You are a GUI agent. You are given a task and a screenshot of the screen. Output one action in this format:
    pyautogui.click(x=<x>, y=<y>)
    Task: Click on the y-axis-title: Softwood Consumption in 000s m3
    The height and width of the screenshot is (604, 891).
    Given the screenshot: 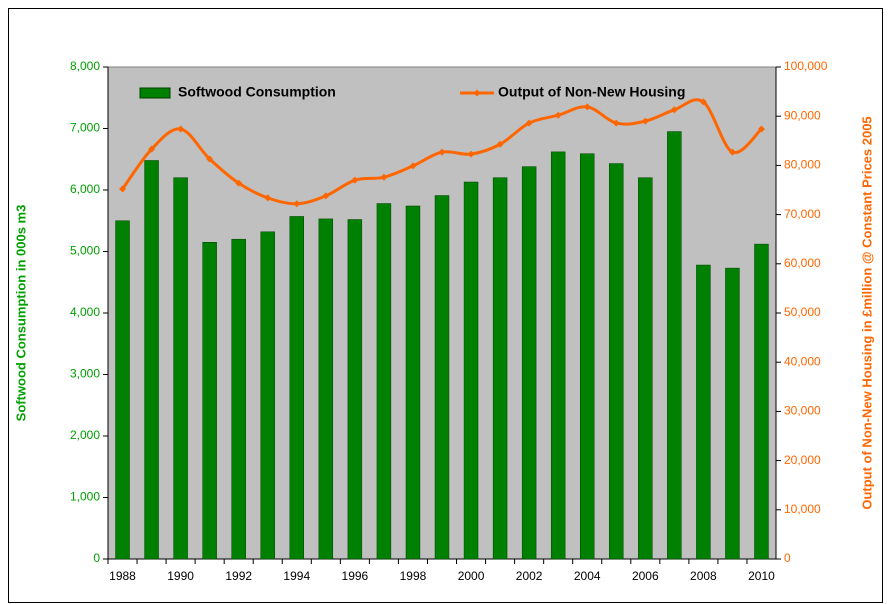 What is the action you would take?
    pyautogui.click(x=20, y=313)
    